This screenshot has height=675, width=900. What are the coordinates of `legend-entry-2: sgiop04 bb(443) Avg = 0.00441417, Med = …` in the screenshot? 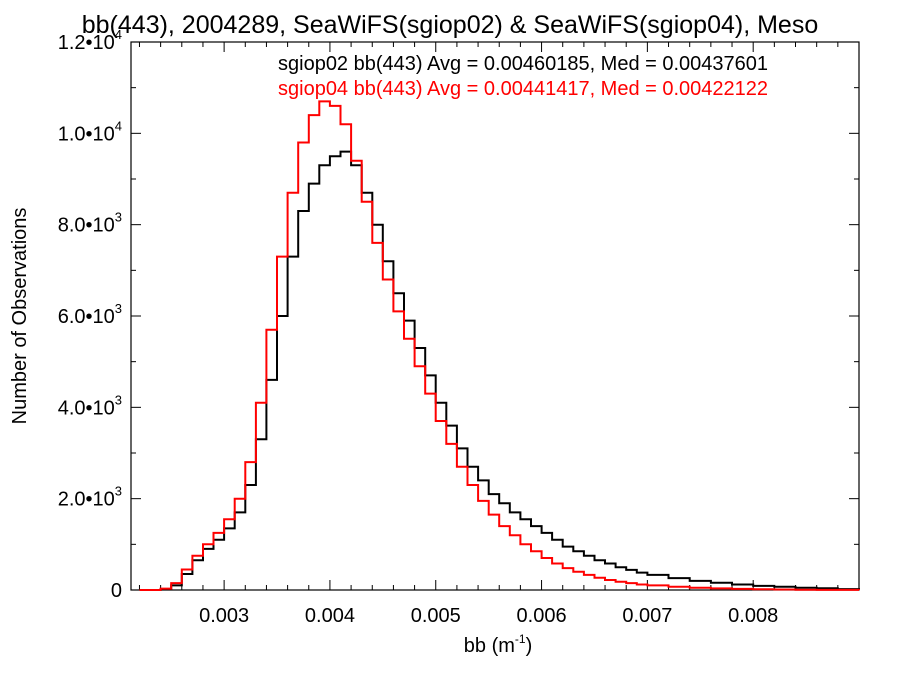 It's located at (523, 89).